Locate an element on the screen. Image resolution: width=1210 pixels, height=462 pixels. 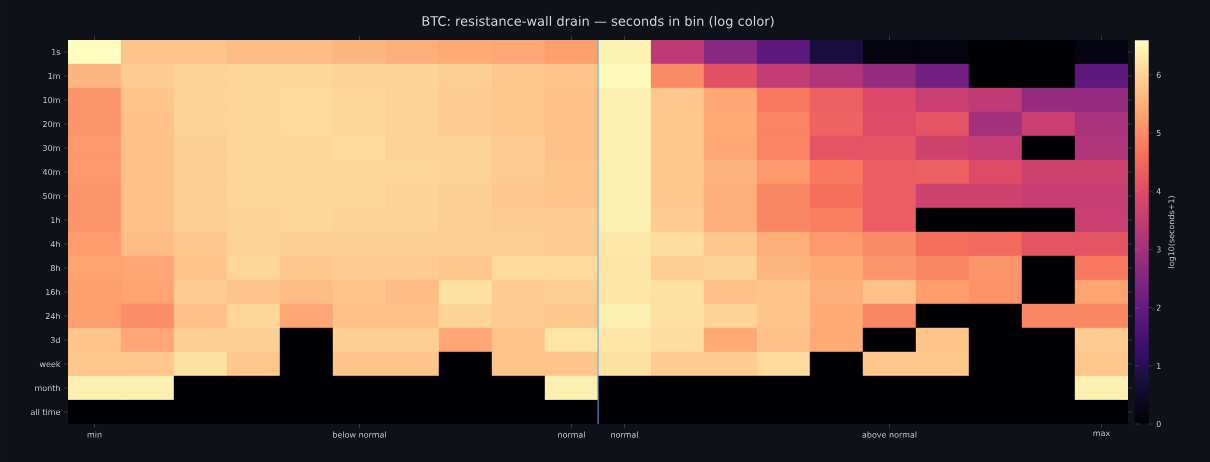
y-tick-label: 3d is located at coordinates (55, 340).